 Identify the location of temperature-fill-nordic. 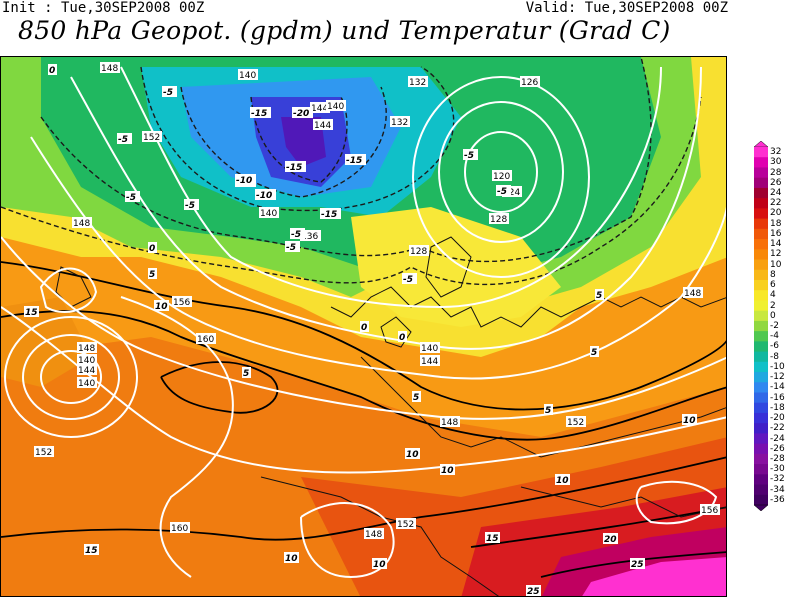
(456, 267).